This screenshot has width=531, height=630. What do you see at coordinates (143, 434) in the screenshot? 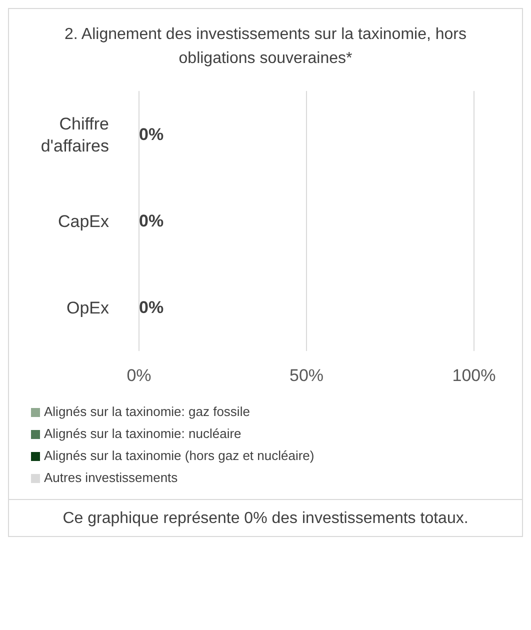
I see `legend-label: Alignés sur la taxinomie: nucléaire` at bounding box center [143, 434].